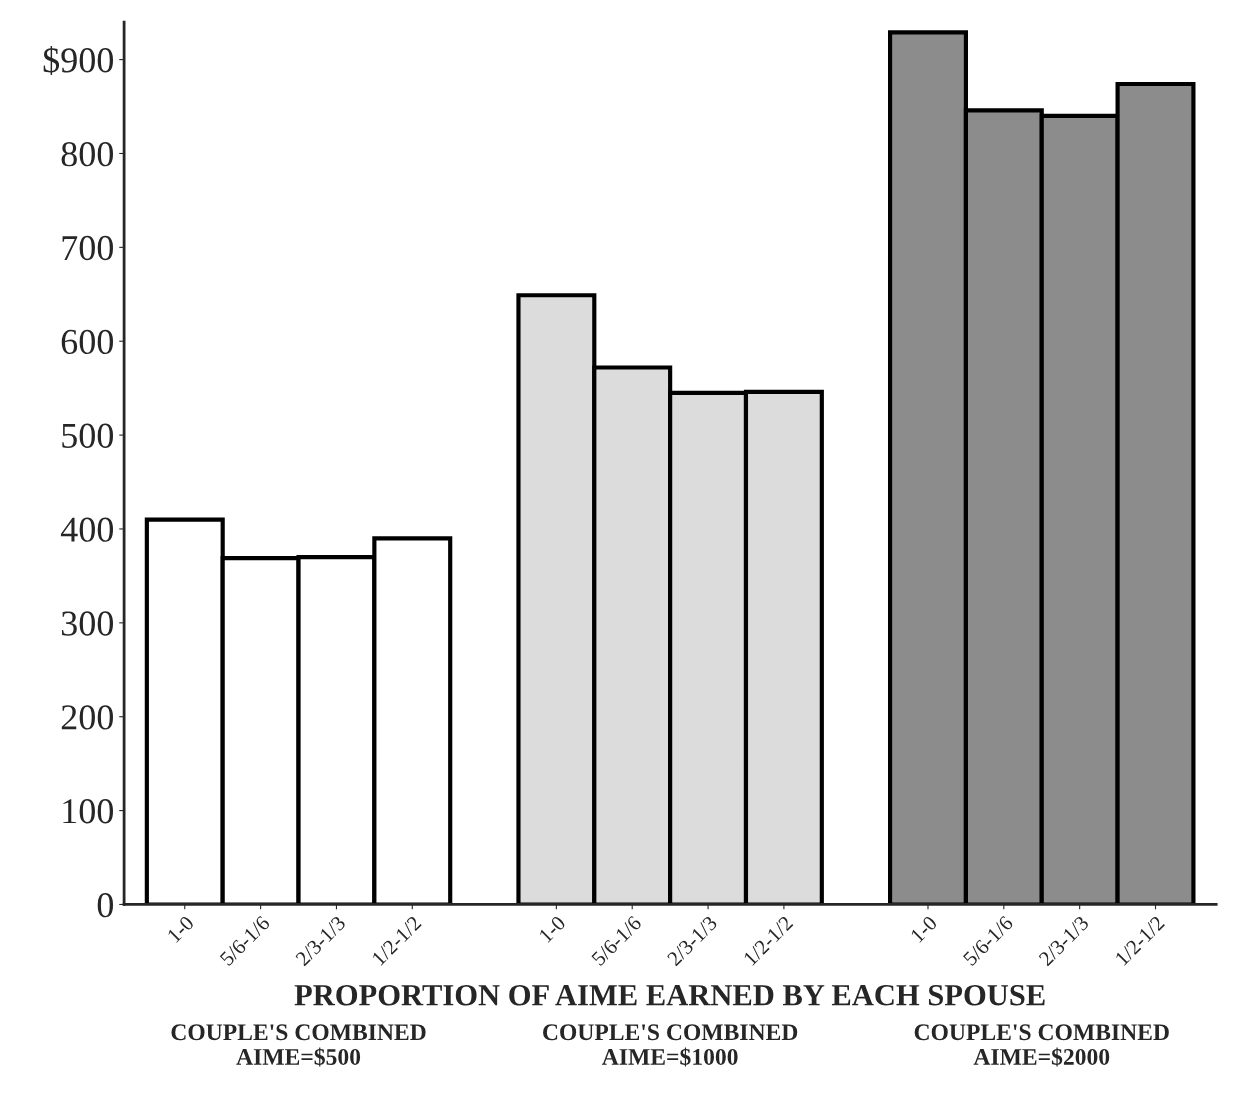 Image resolution: width=1241 pixels, height=1103 pixels. What do you see at coordinates (670, 1045) in the screenshot?
I see `text: COUPLE'S COMBINED AIME=$1000` at bounding box center [670, 1045].